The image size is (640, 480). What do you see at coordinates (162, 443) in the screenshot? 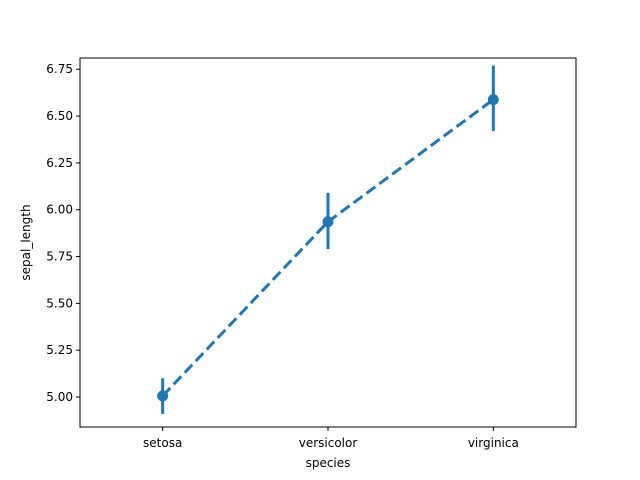
I see `x-tick-label: setosa` at bounding box center [162, 443].